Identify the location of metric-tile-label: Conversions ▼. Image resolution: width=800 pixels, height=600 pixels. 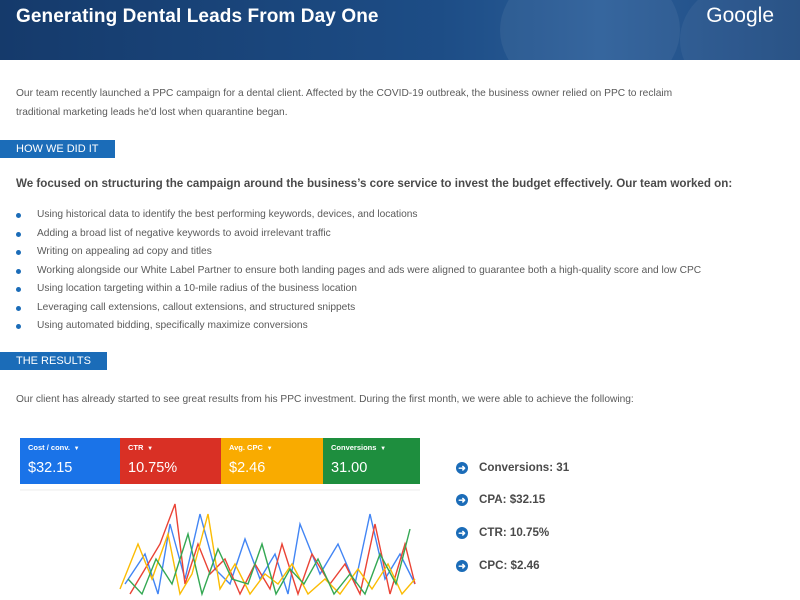
(359, 447).